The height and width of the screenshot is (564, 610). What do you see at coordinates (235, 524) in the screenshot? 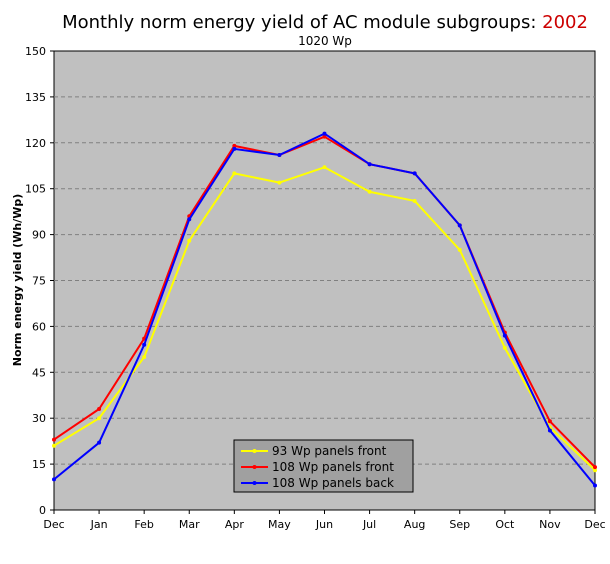
I see `x-tick-label: Apr` at bounding box center [235, 524].